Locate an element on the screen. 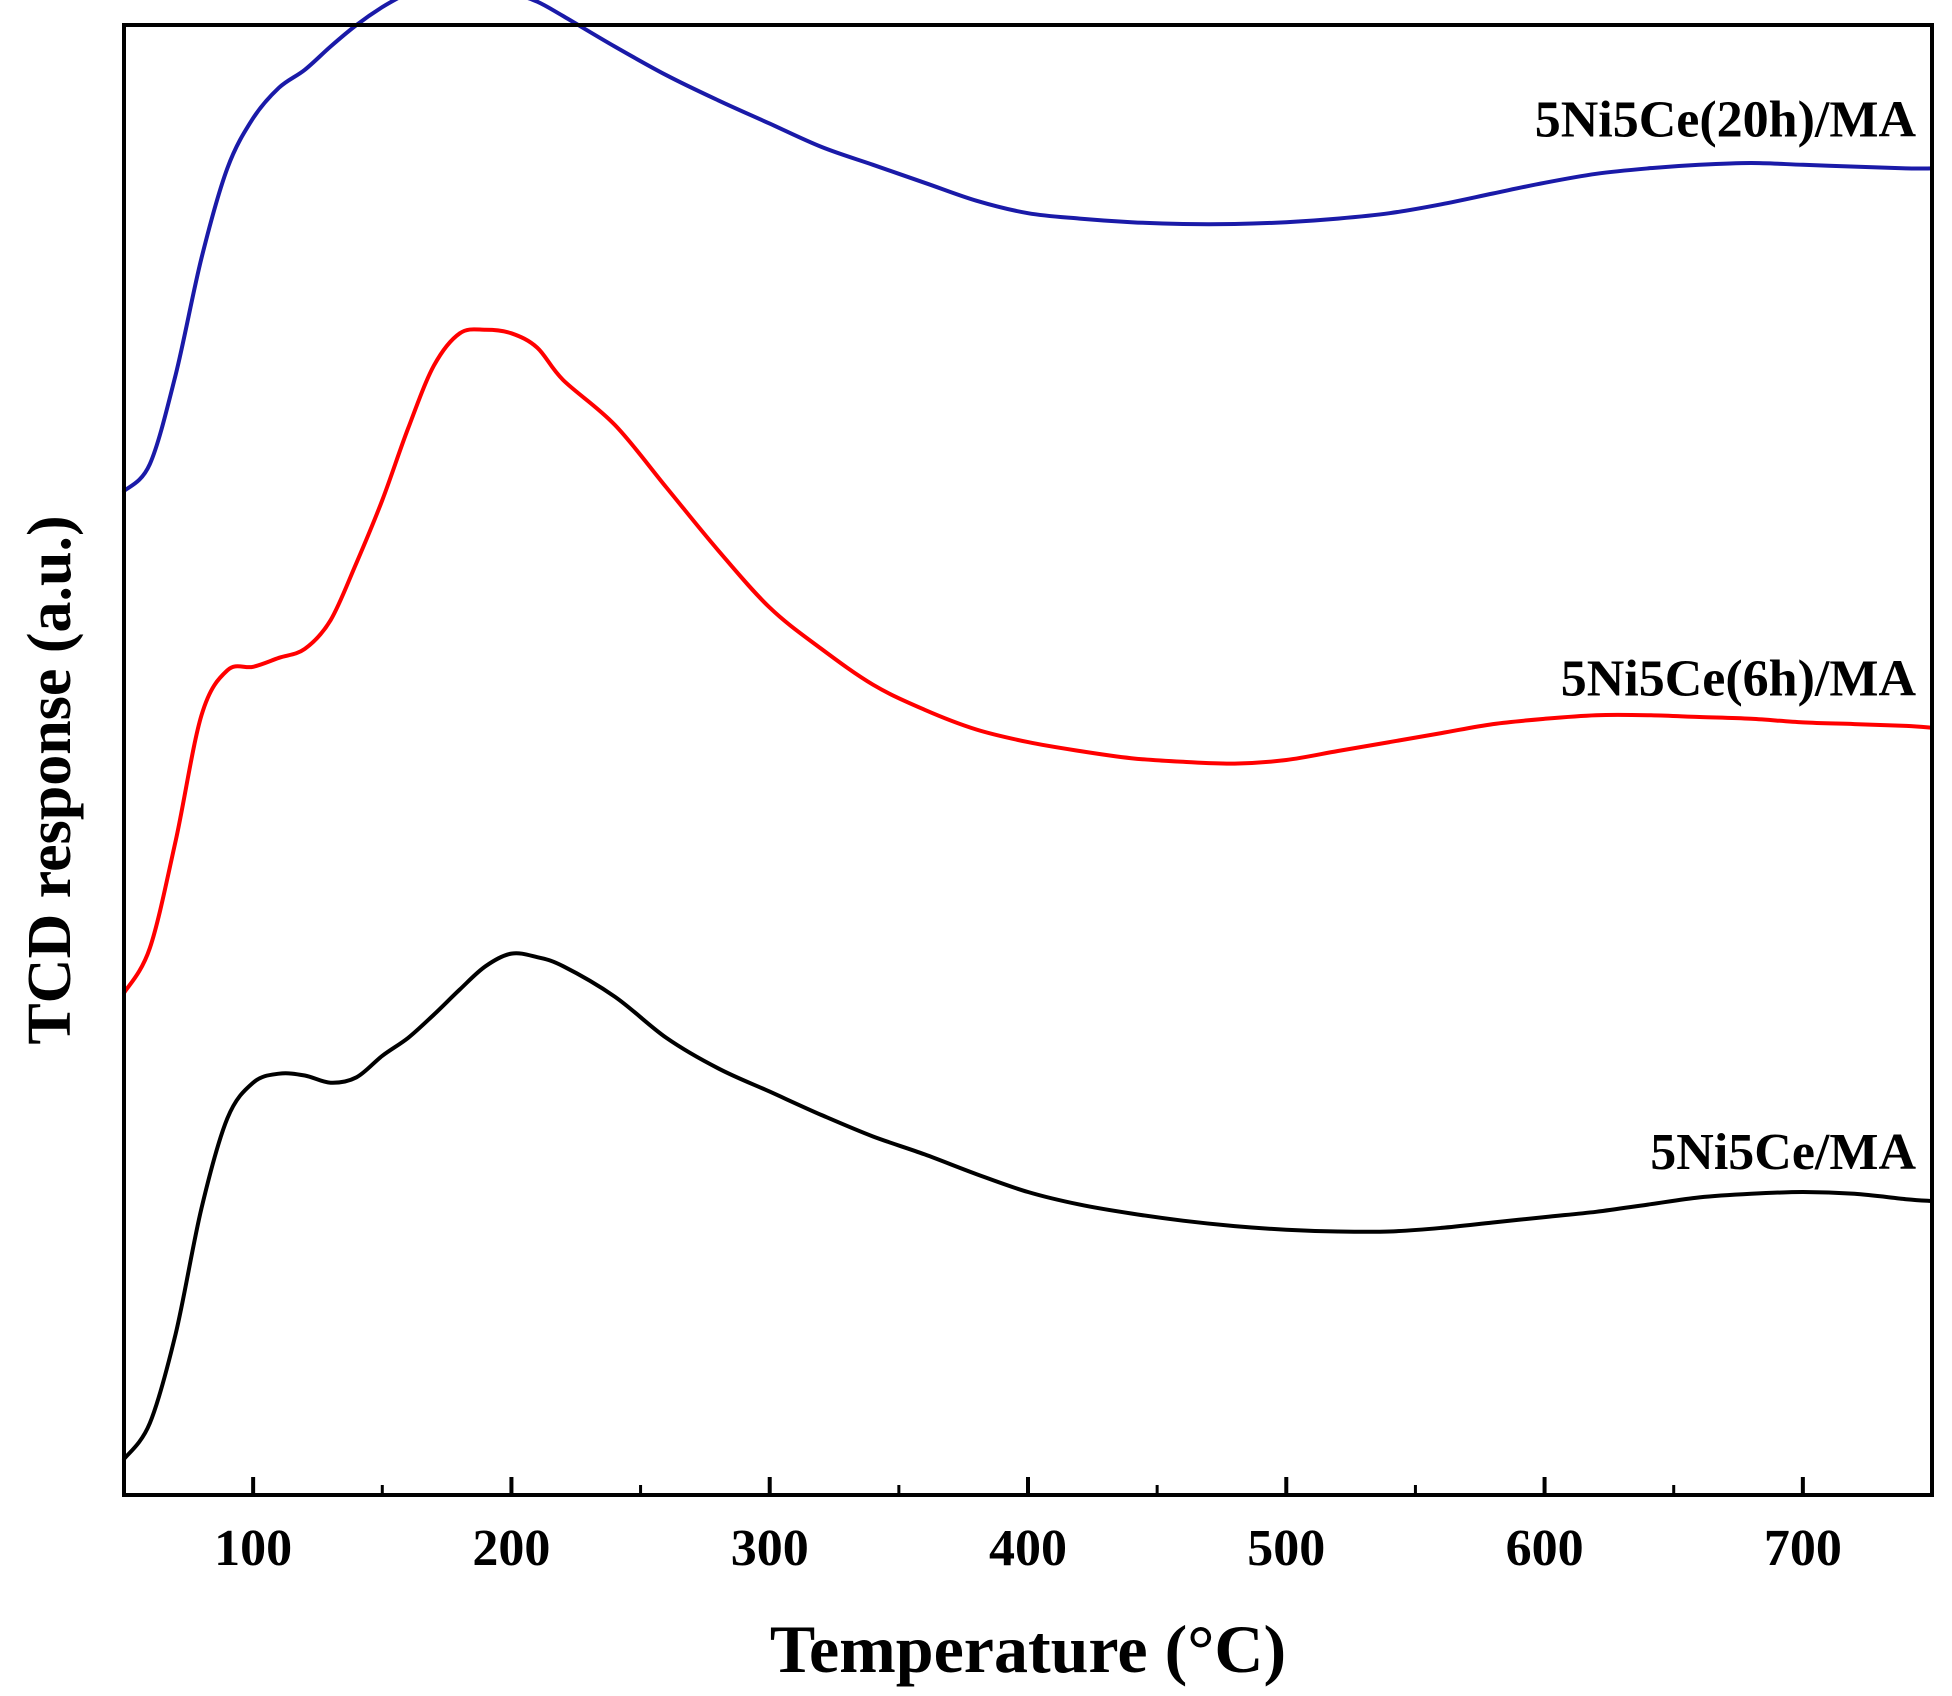 The width and height of the screenshot is (1952, 1696). x-axis-title: Temperature (°C) is located at coordinates (1028, 1649).